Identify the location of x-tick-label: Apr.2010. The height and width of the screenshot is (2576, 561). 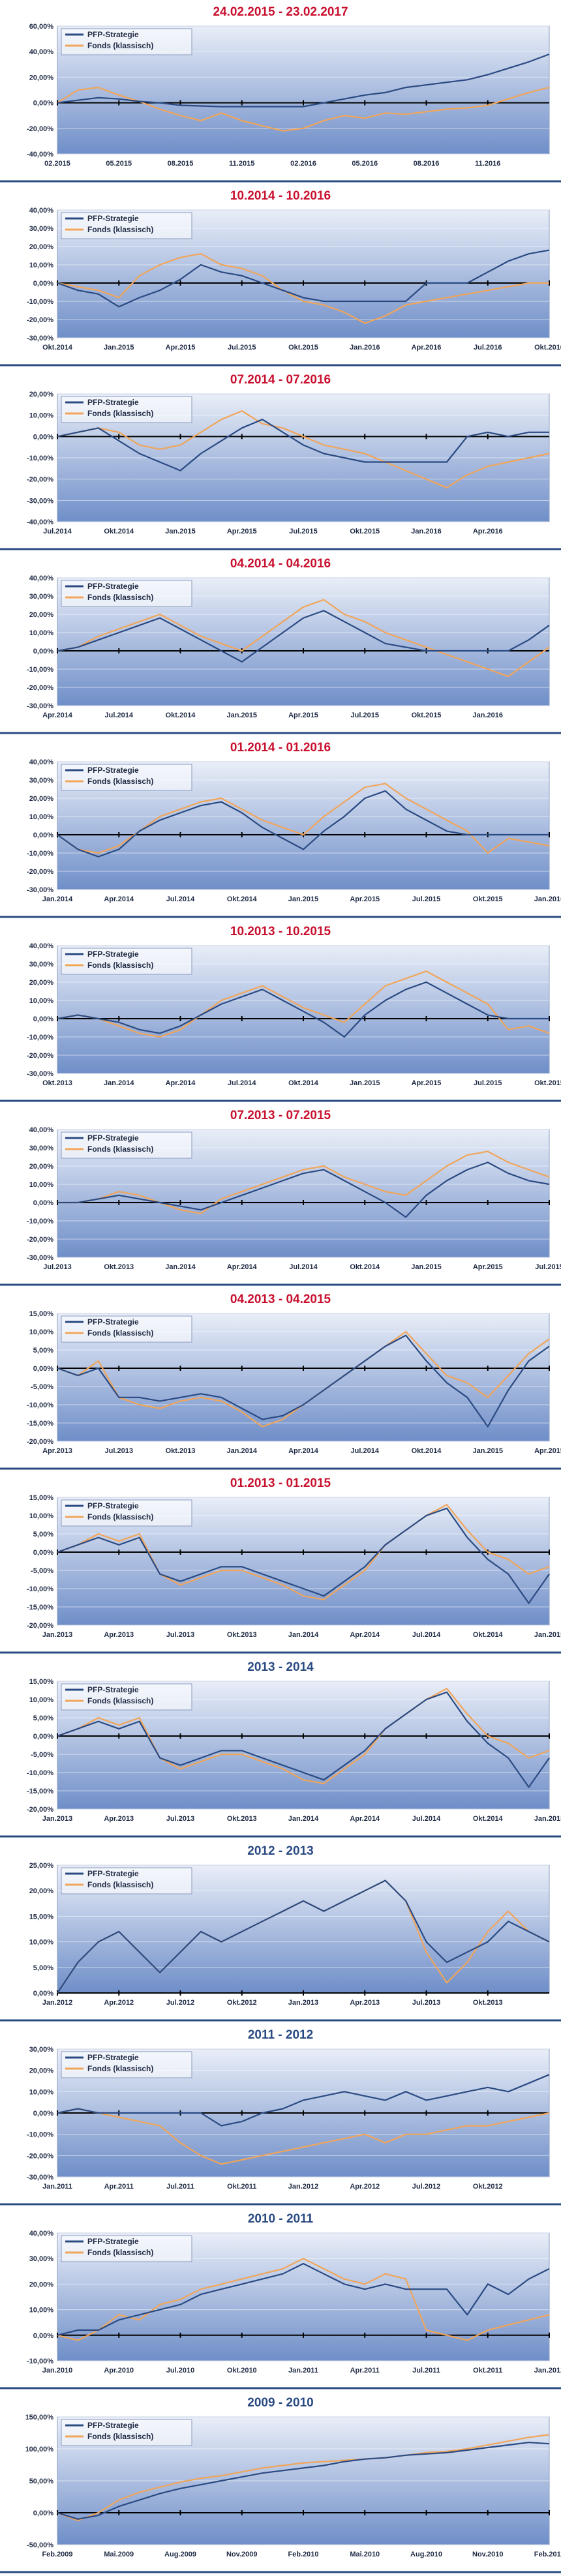
(119, 2370).